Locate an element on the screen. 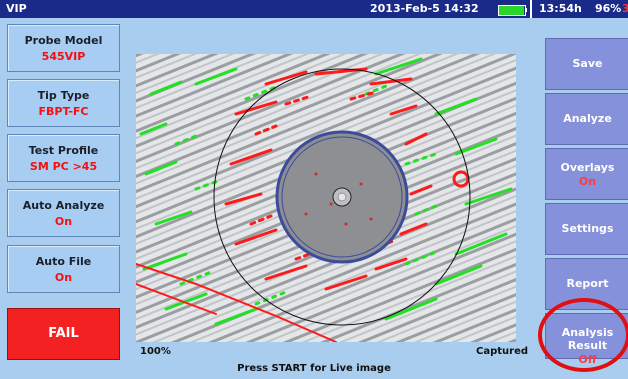 The image size is (628, 379). title-bar: VIP 2013-Feb-5 14:32 13:54h 96% 3 is located at coordinates (314, 9).